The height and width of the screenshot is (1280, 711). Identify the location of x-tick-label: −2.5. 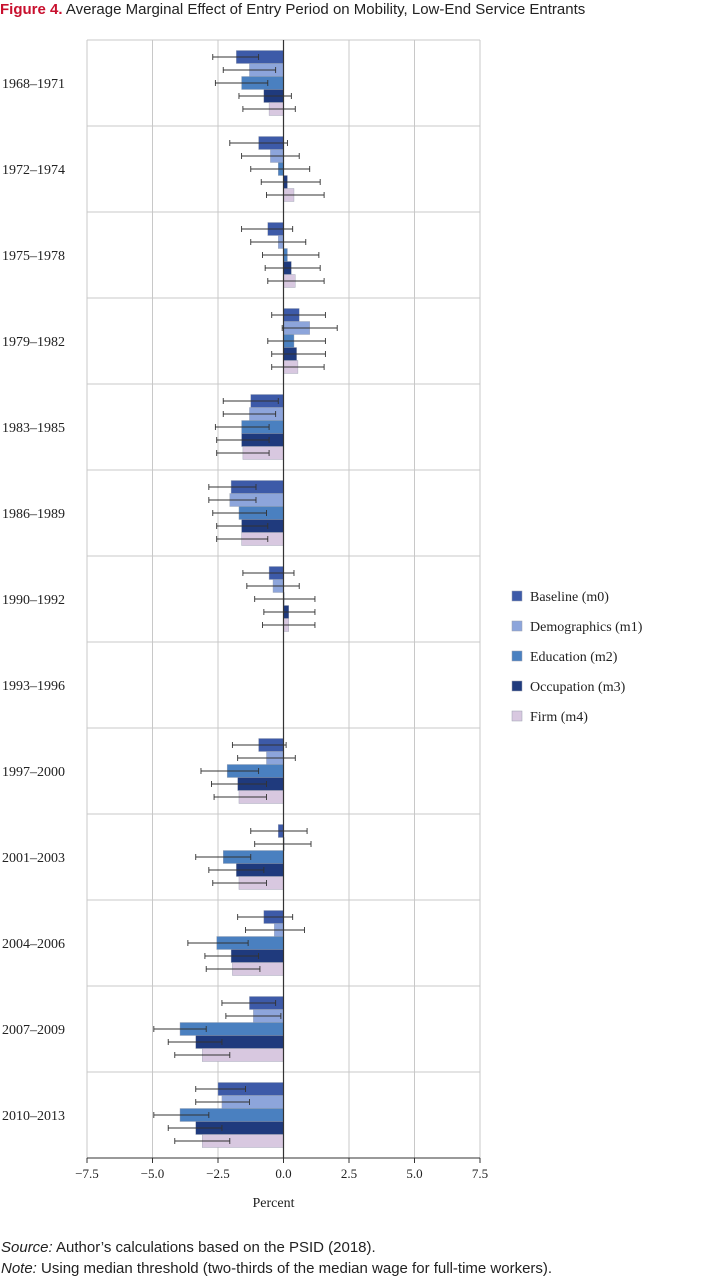
(218, 1173).